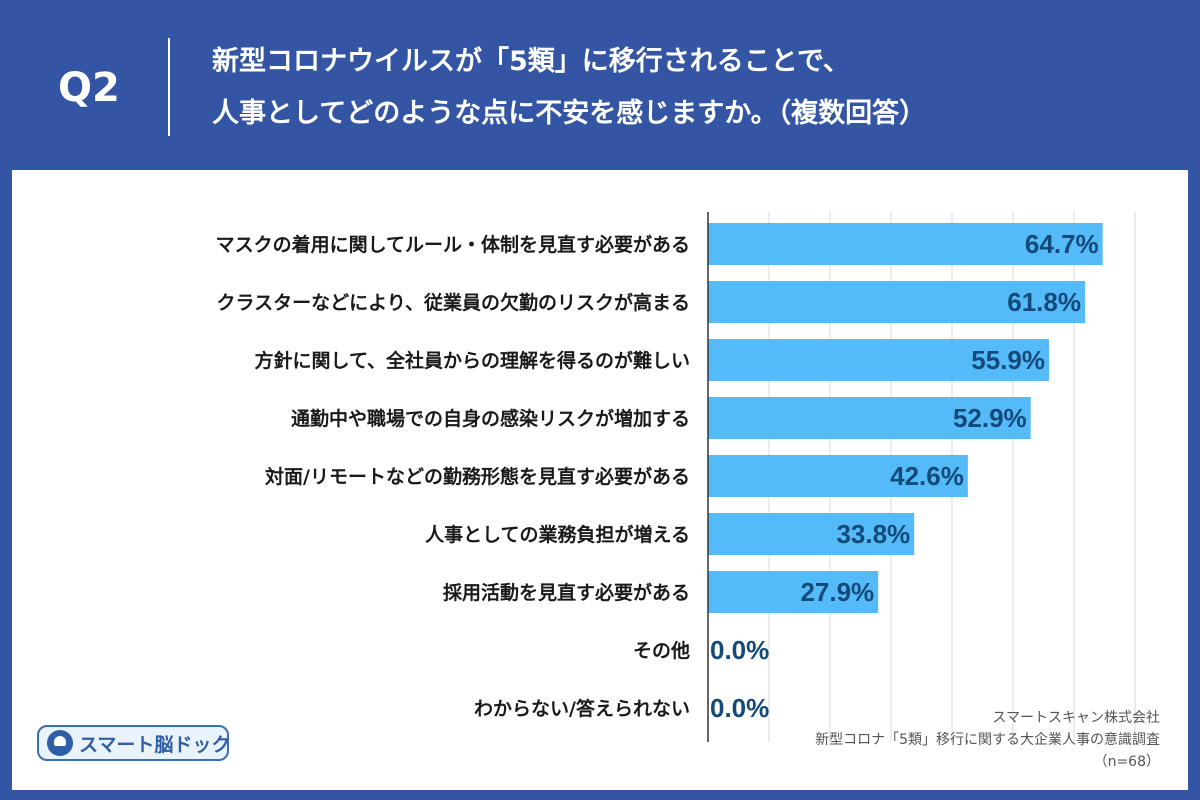  I want to click on survey-name: 新型コロナ「5類」移行に関する大企業人事の意識調査, so click(987, 740).